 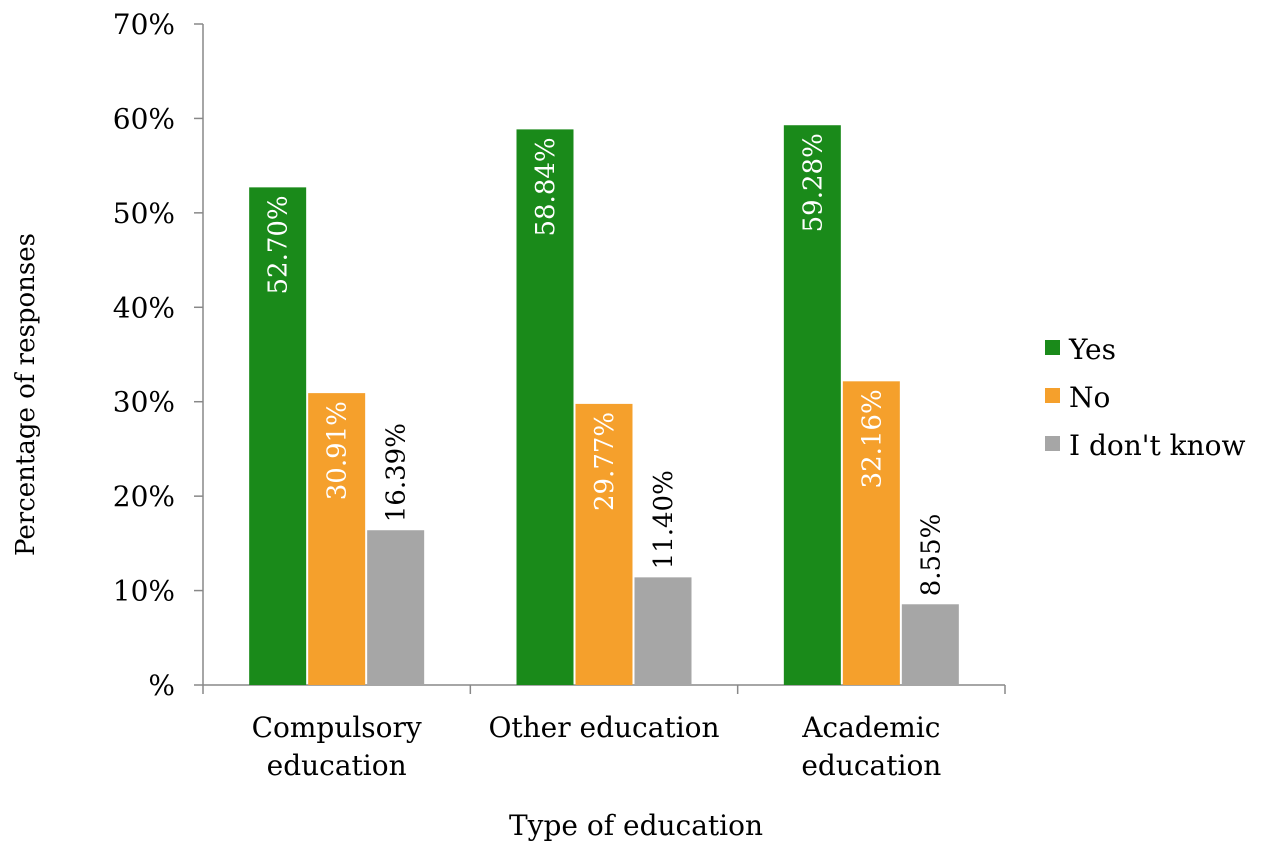 What do you see at coordinates (26, 394) in the screenshot?
I see `y-axis-title: Percentage of responses` at bounding box center [26, 394].